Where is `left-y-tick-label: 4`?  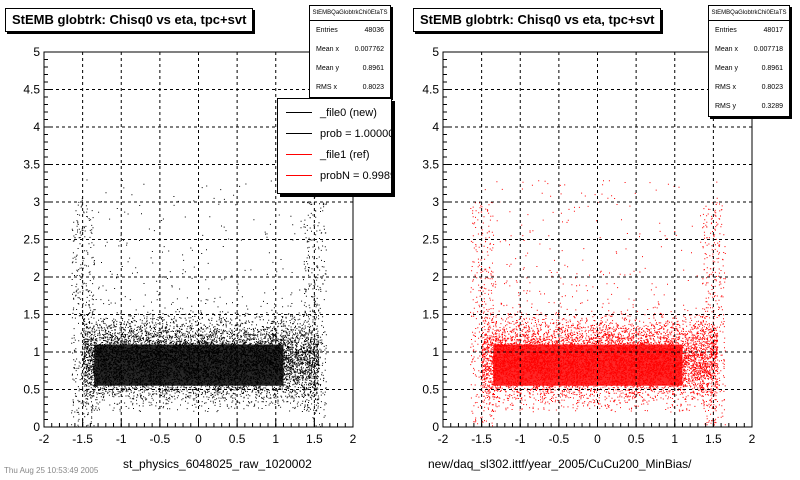 left-y-tick-label: 4 is located at coordinates (36, 127).